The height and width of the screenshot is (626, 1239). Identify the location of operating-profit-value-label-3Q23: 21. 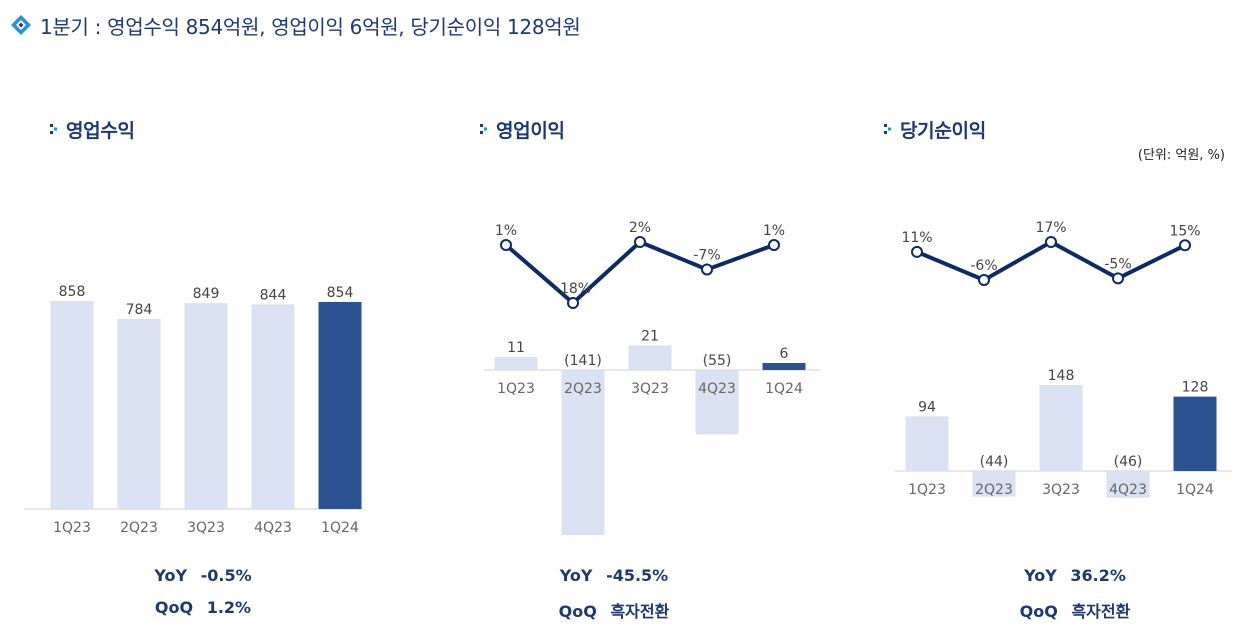
(650, 336).